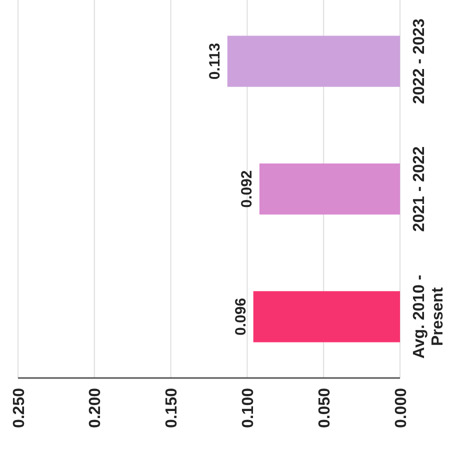  I want to click on y-tick-label: 2021 - 2022, so click(419, 189).